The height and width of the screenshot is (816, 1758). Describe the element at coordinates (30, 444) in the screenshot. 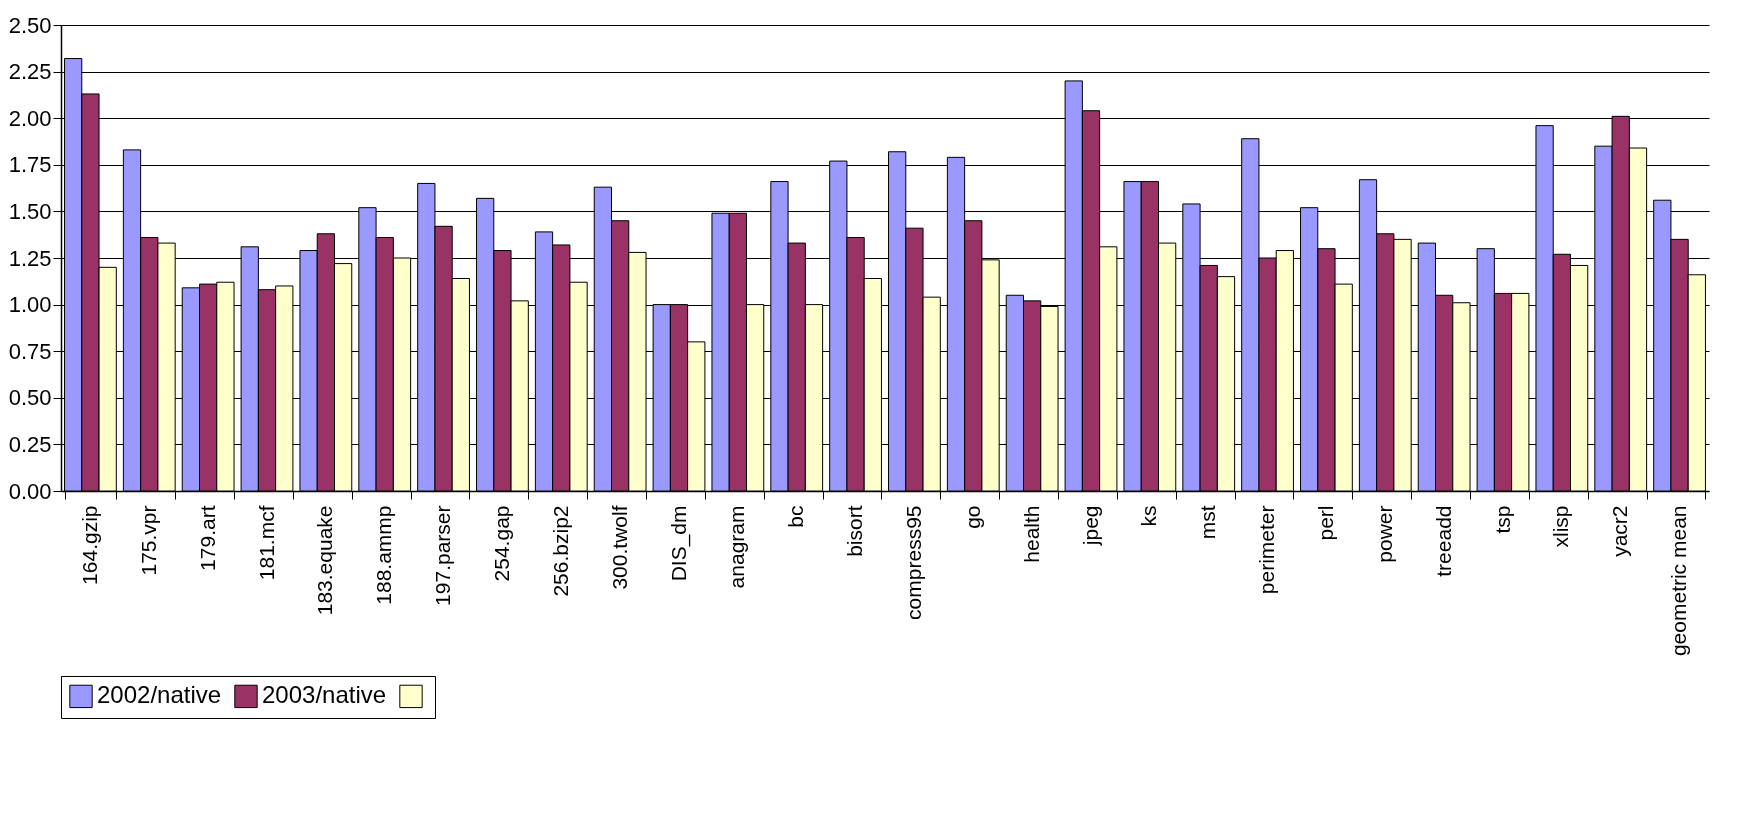

I see `y-tick-label: 0.25` at that location.